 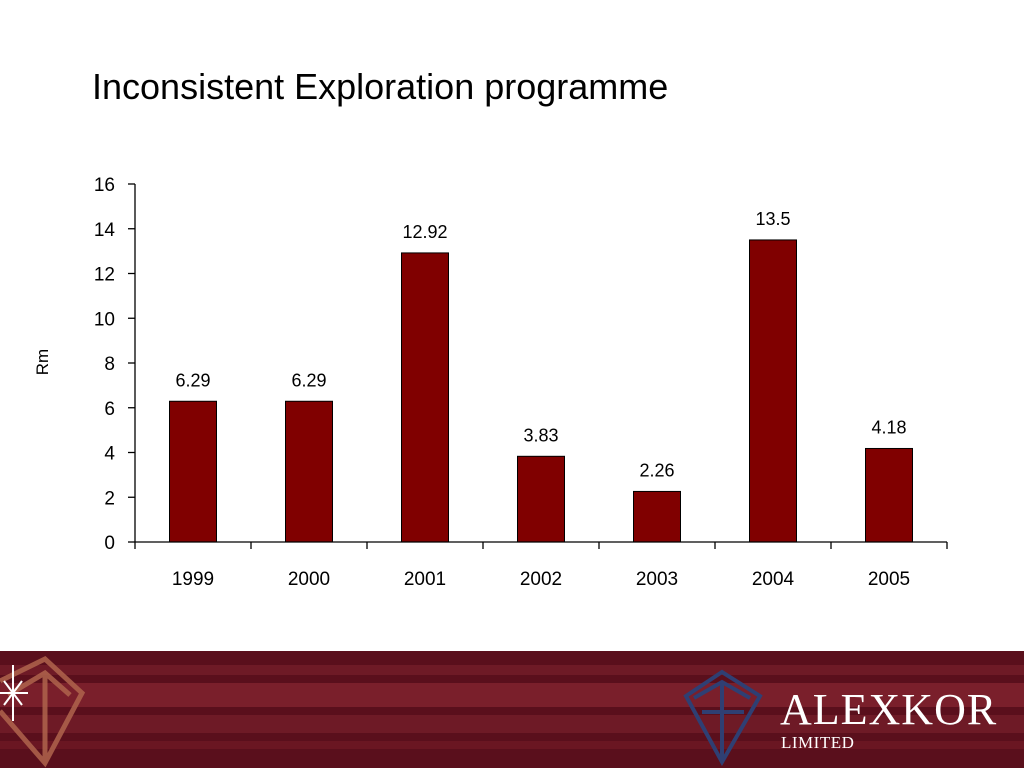 What do you see at coordinates (309, 471) in the screenshot?
I see `bar-2000` at bounding box center [309, 471].